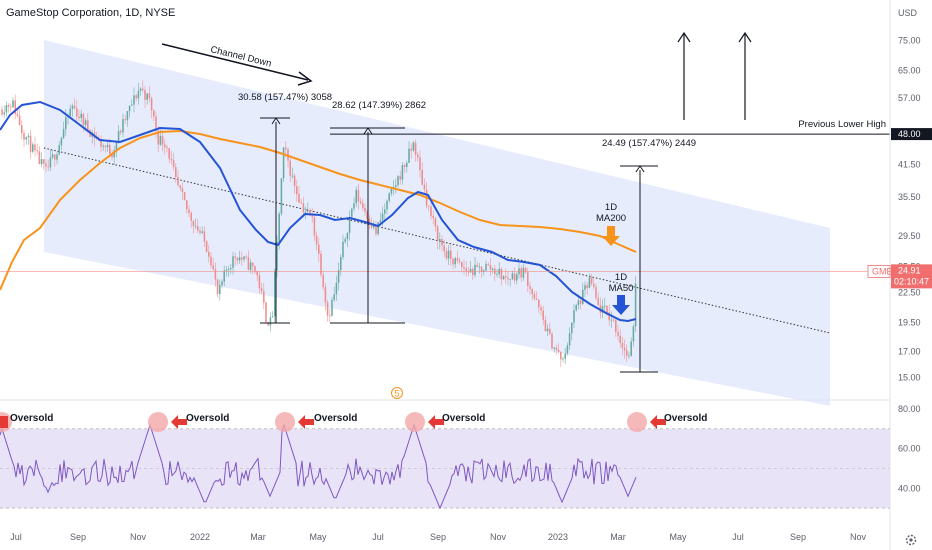 The height and width of the screenshot is (550, 932). What do you see at coordinates (90, 13) in the screenshot?
I see `chart-title: GameStop Corporation, 1D, NYSE` at bounding box center [90, 13].